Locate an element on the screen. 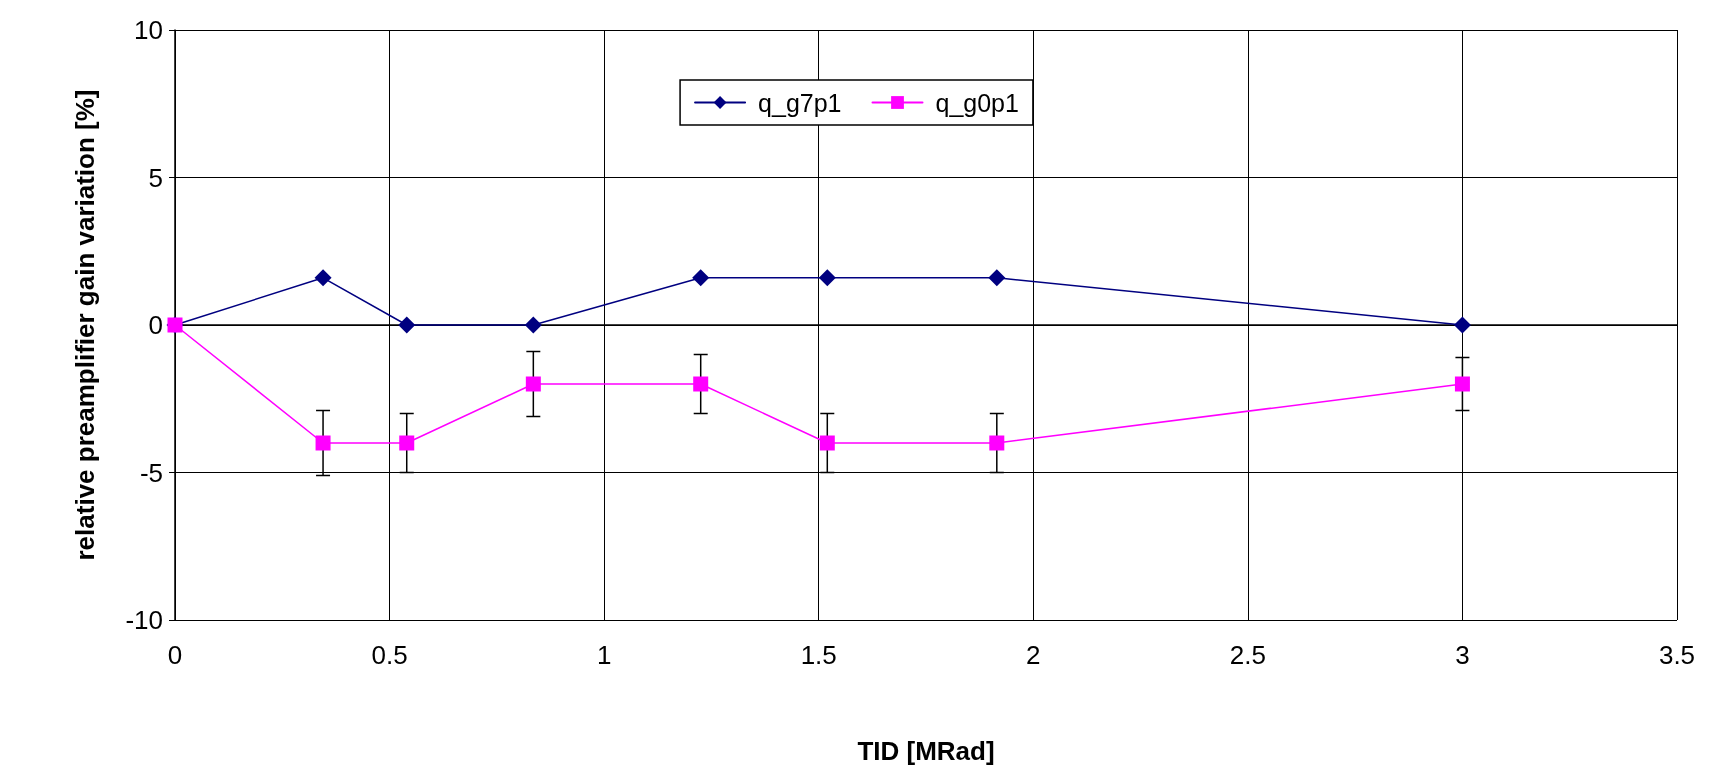 The image size is (1713, 776). y-tick-label: 0 is located at coordinates (155, 325).